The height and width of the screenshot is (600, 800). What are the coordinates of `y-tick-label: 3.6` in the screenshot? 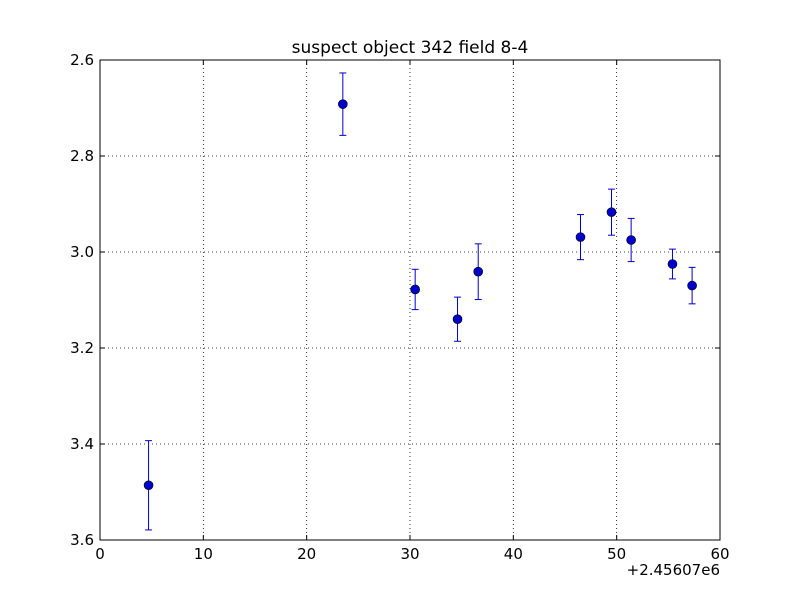 It's located at (82, 540).